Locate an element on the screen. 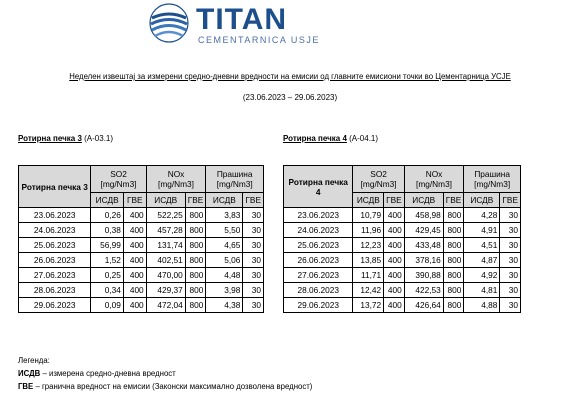 Image resolution: width=580 pixels, height=410 pixels. table-row: 28.06.2023 12,42 400 422,53 800 4,81 30 is located at coordinates (401, 290).